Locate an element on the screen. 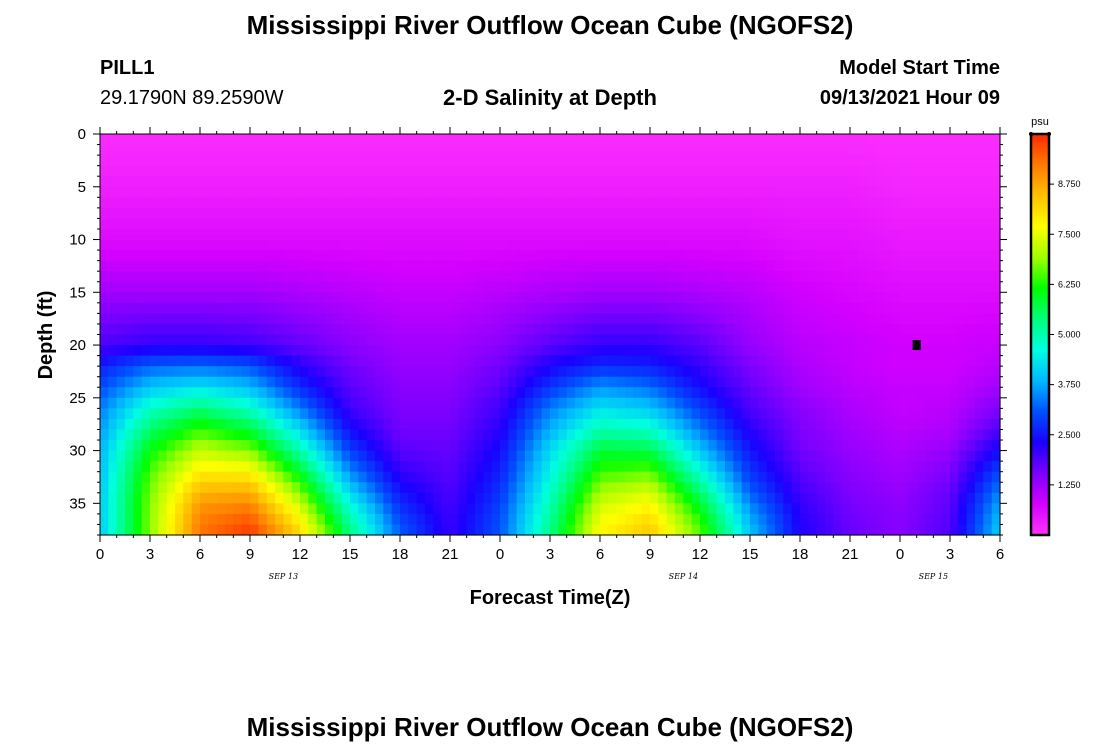 The height and width of the screenshot is (750, 1100). x-tick-label: 6 is located at coordinates (600, 554).